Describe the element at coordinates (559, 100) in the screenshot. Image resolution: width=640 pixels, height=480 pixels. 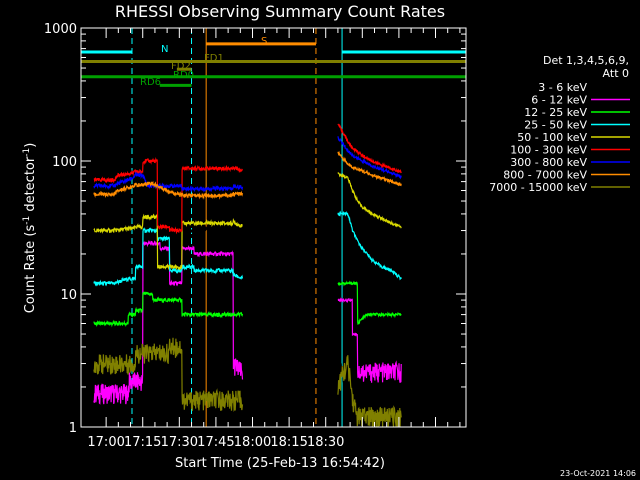
I see `legend-label: 6 - 12 keV` at that location.